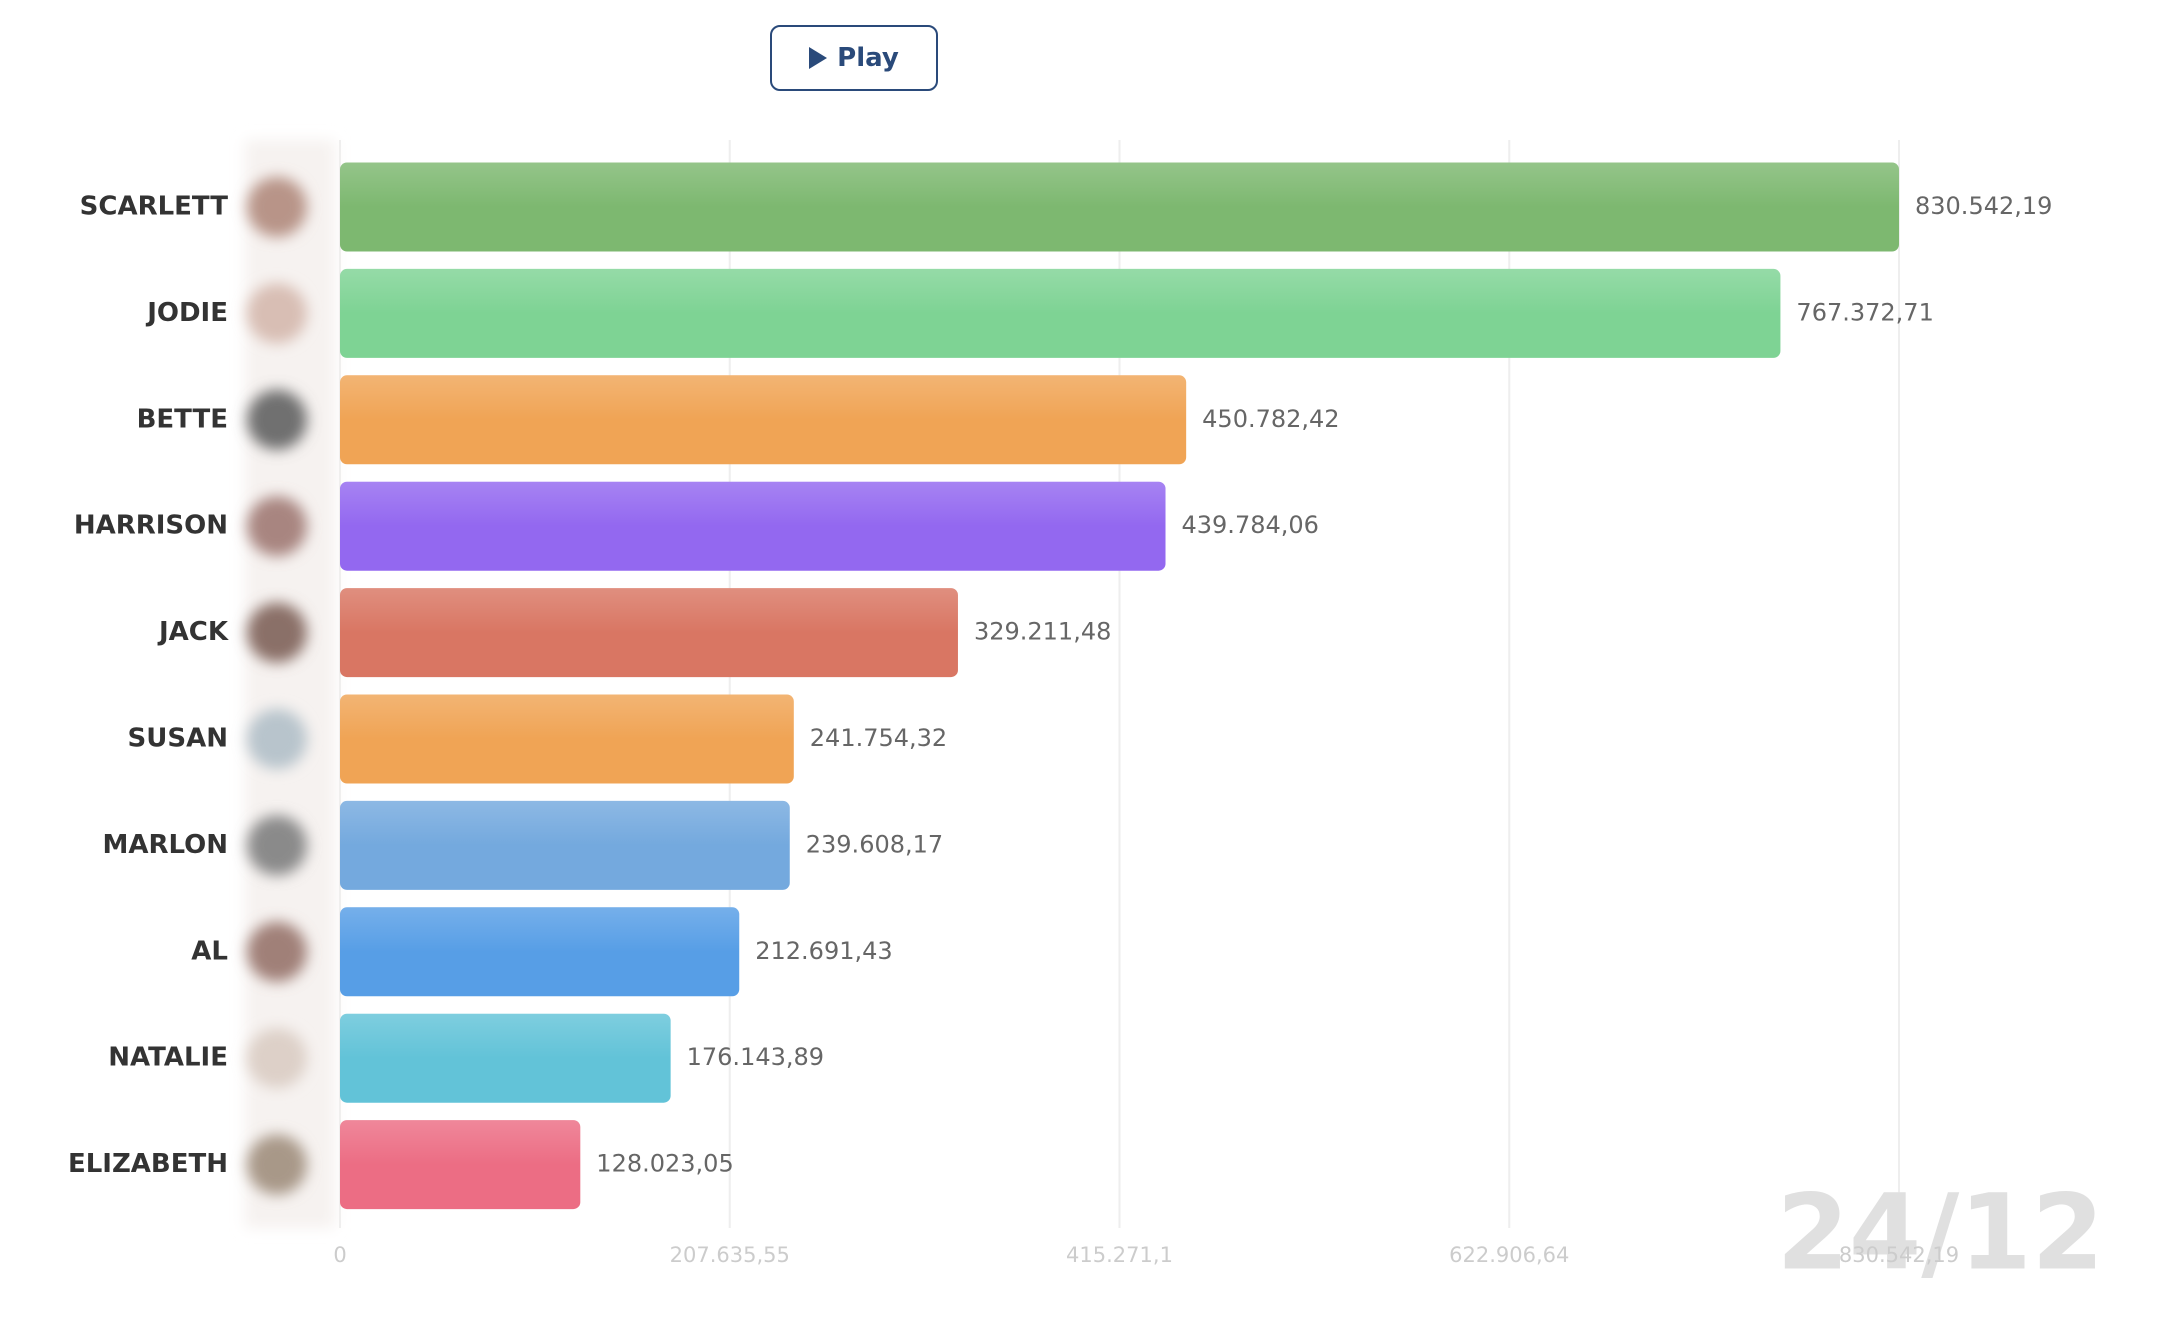  I want to click on x-tick-label: 622.906,64, so click(1509, 1255).